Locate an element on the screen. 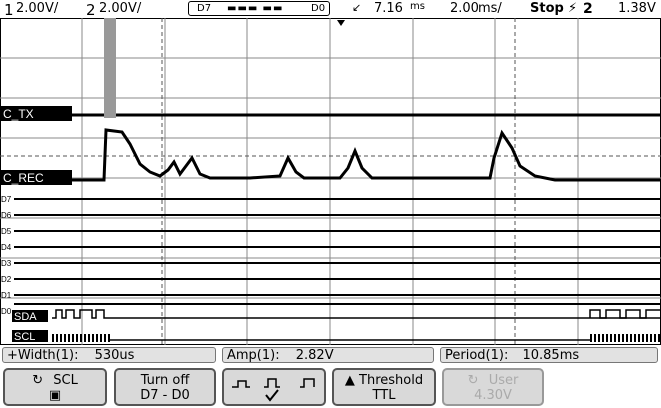 The image size is (661, 408). measurement-width-value: 530us is located at coordinates (114, 355).